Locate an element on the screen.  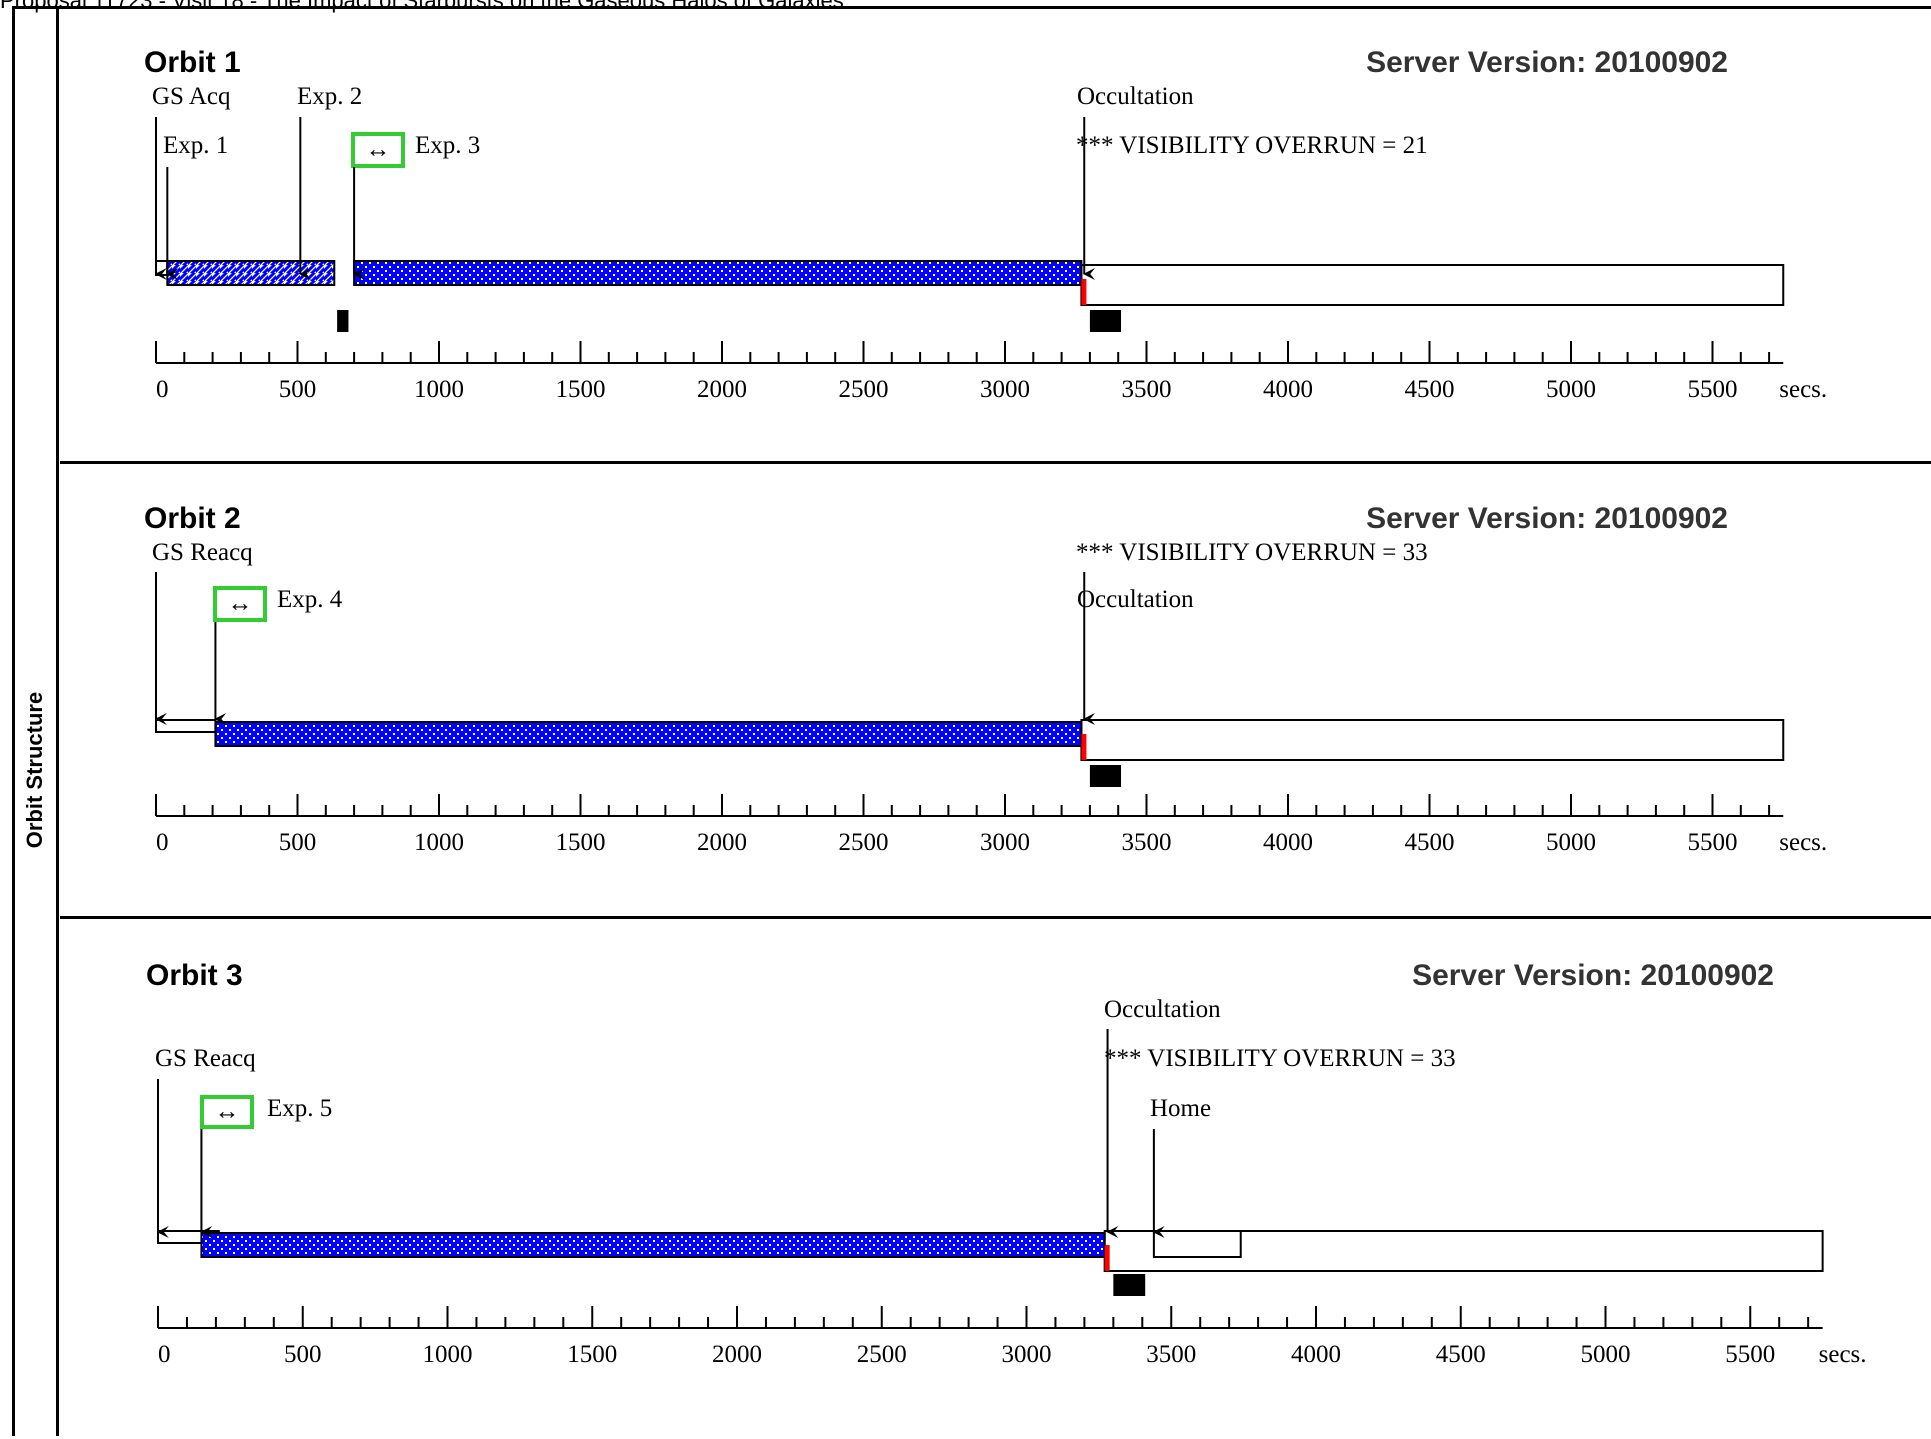
orbit-2-title: Orbit 2 is located at coordinates (192, 518).